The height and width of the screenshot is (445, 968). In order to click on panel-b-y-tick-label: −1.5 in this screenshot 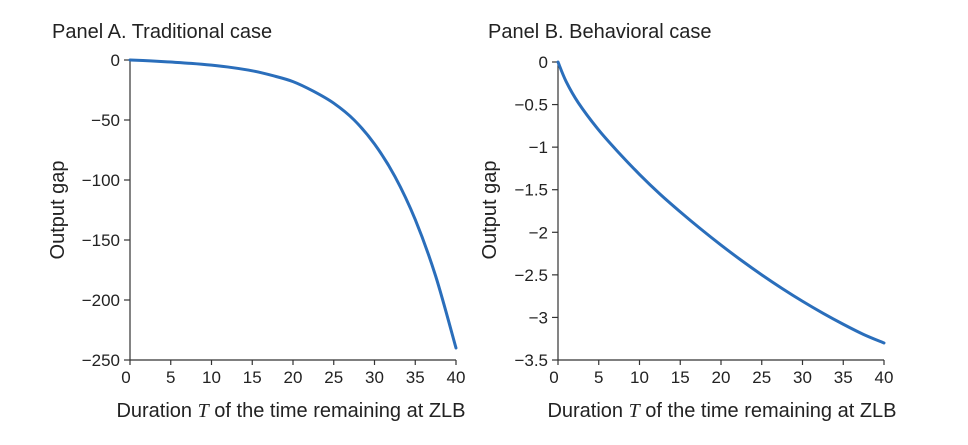, I will do `click(531, 190)`.